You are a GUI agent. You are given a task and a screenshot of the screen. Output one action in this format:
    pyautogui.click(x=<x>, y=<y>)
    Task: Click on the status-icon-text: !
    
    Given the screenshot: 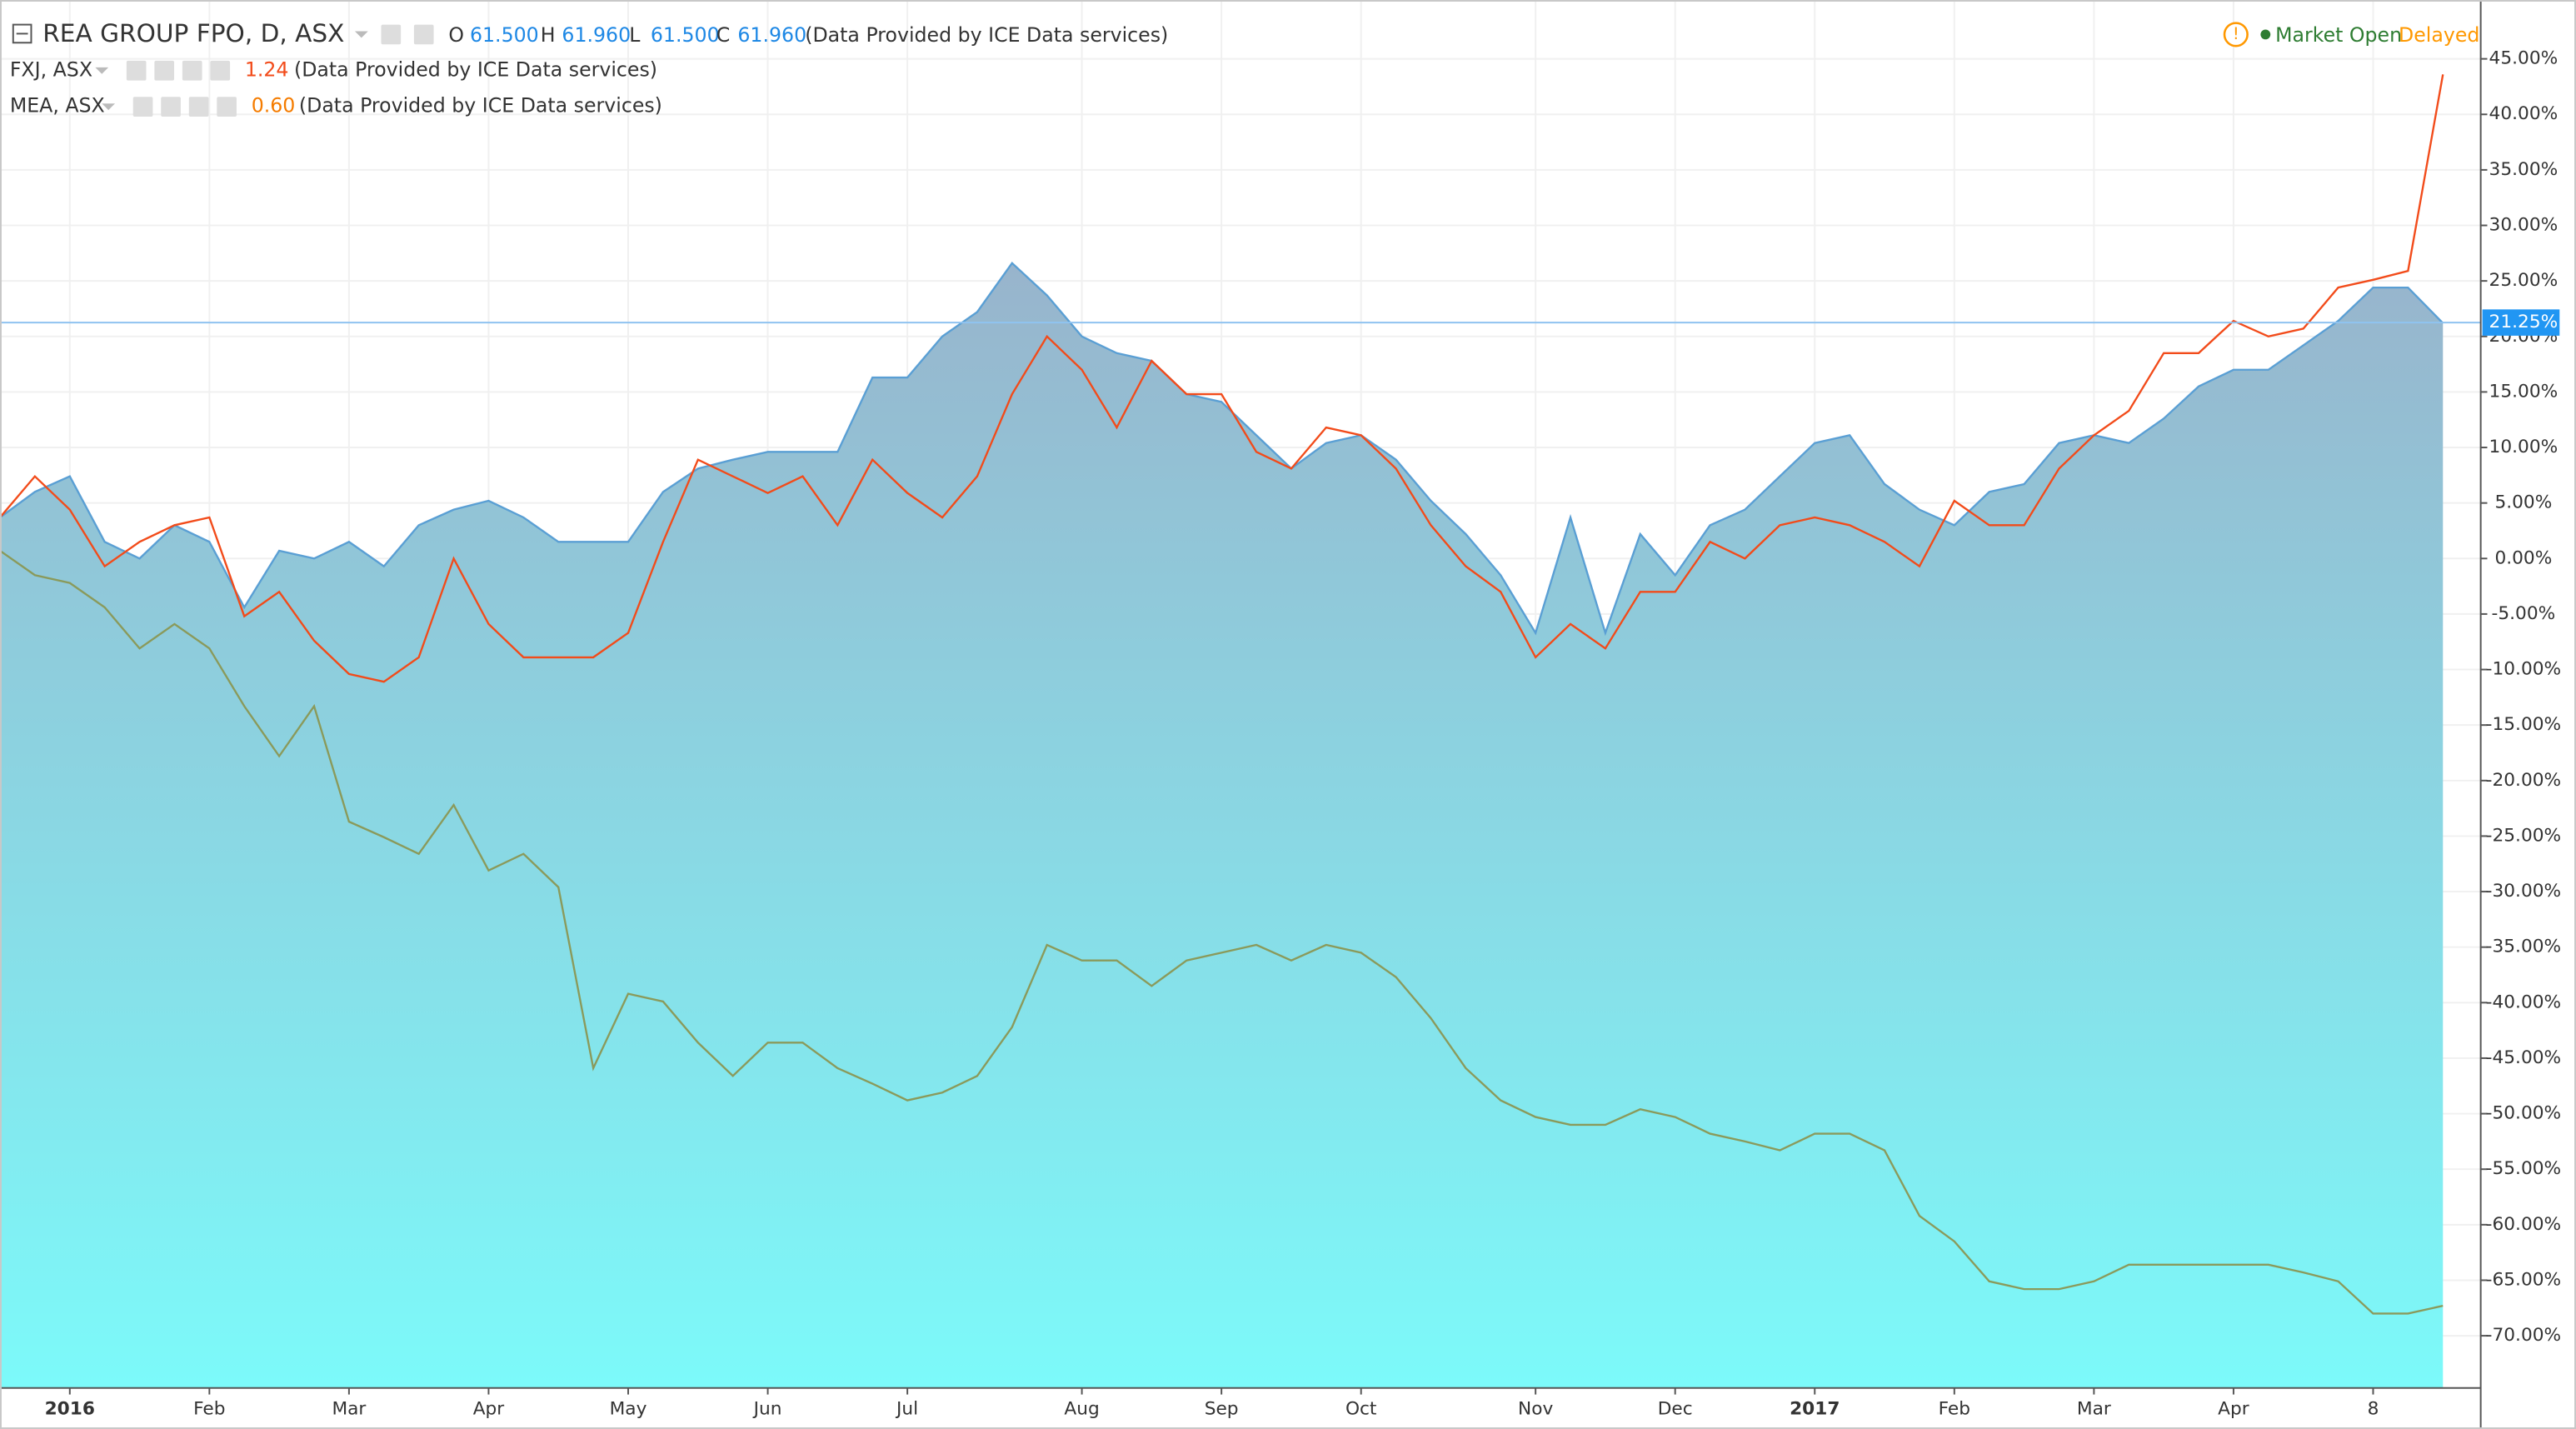 What is the action you would take?
    pyautogui.click(x=2236, y=33)
    